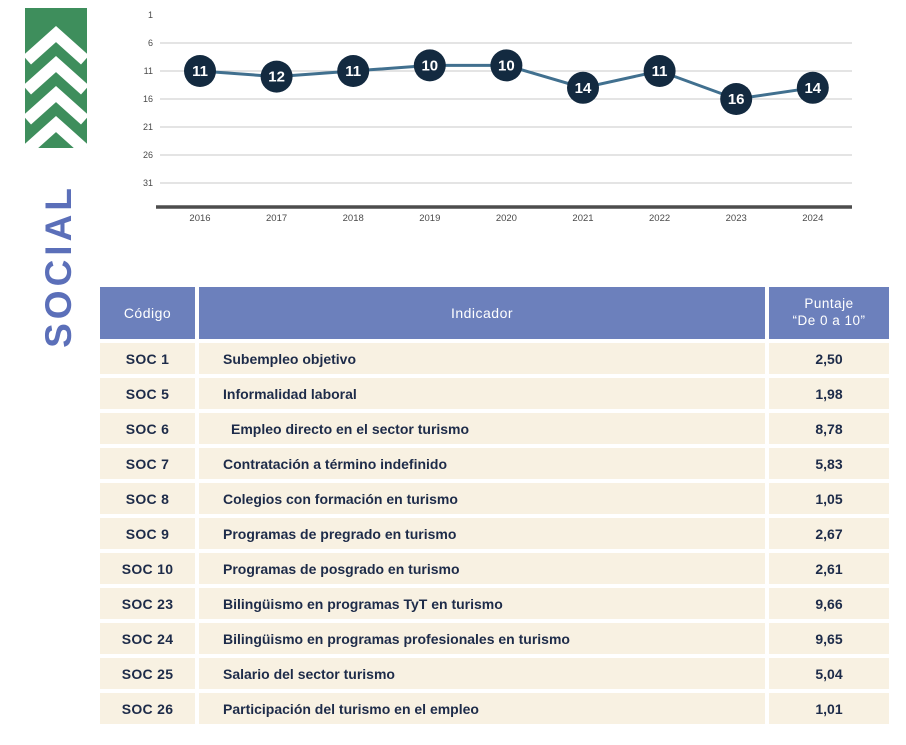 This screenshot has width=906, height=745. What do you see at coordinates (148, 99) in the screenshot?
I see `y-tick-label: 16` at bounding box center [148, 99].